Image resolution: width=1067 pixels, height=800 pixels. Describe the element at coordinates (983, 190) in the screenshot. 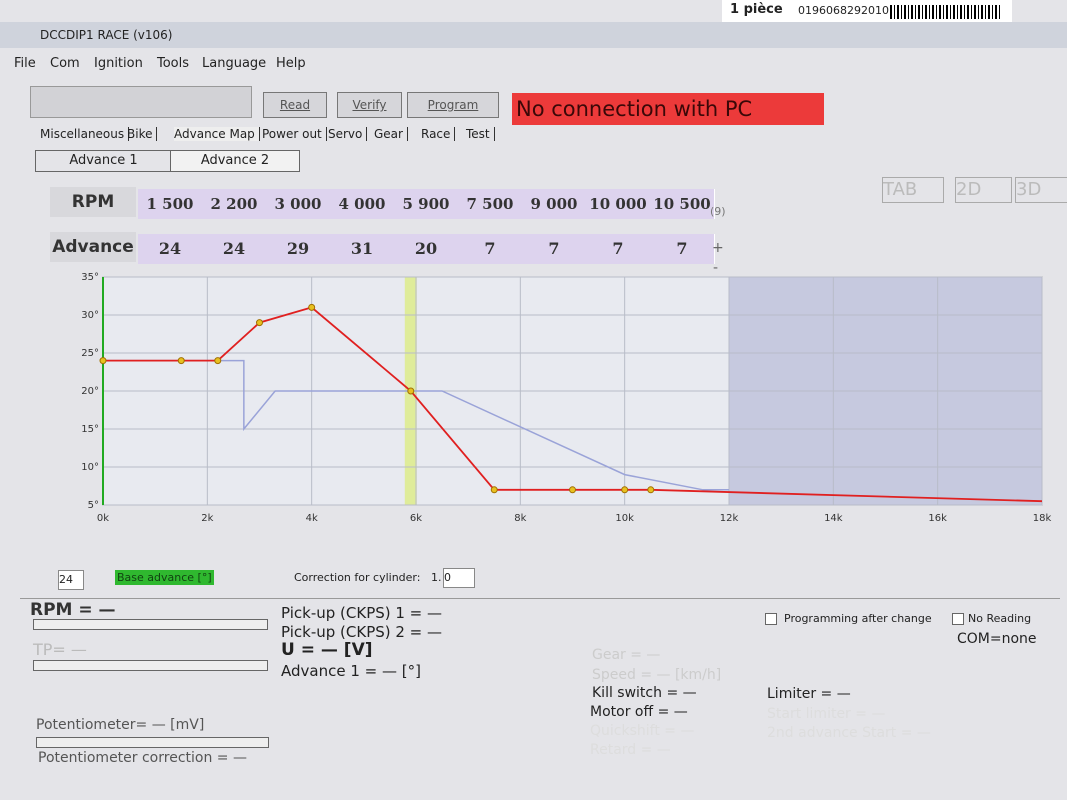

I see `view-button: 2D` at that location.